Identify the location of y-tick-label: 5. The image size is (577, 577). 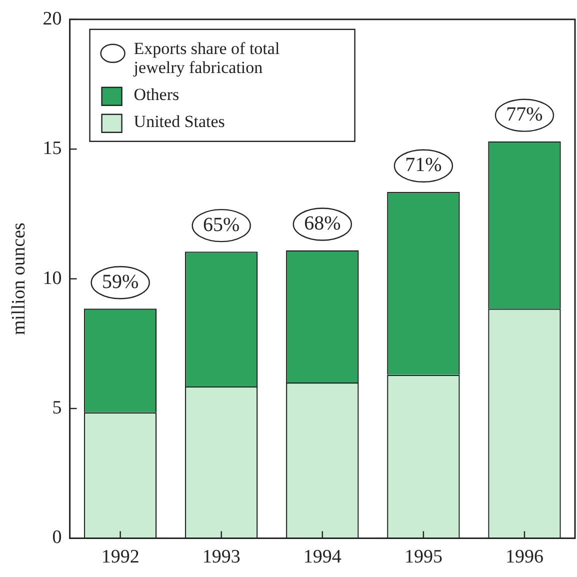
(57, 407).